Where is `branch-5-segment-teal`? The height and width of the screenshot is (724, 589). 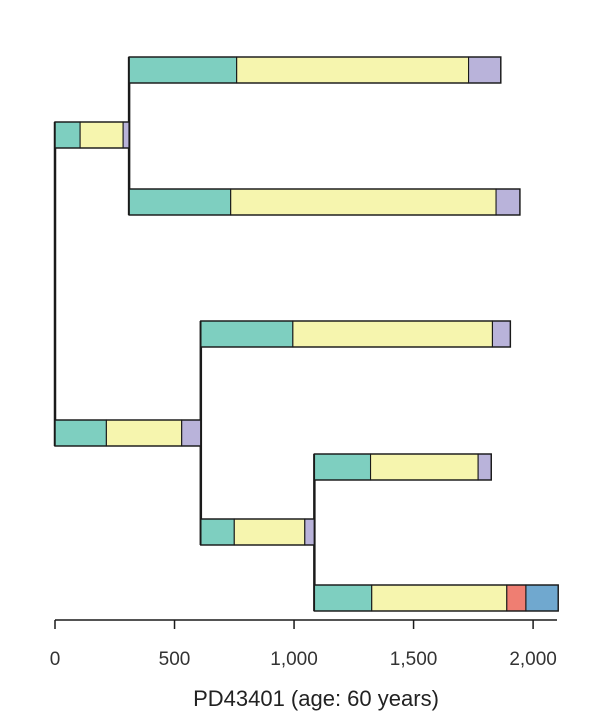 branch-5-segment-teal is located at coordinates (80, 433).